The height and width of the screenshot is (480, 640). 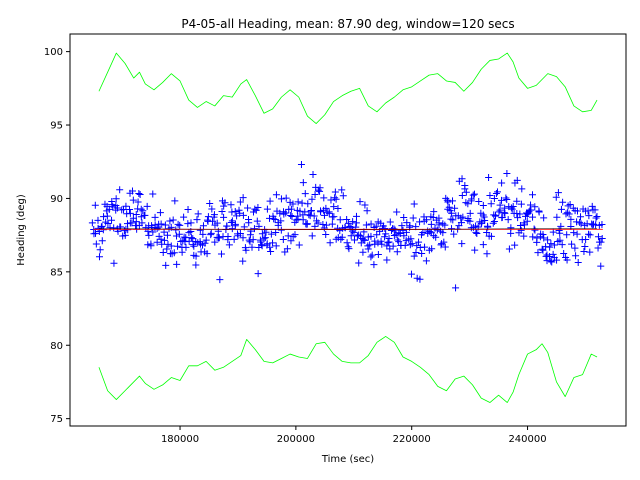 I want to click on x-axis: 180000 200000 220000 240000, so click(x=354, y=435).